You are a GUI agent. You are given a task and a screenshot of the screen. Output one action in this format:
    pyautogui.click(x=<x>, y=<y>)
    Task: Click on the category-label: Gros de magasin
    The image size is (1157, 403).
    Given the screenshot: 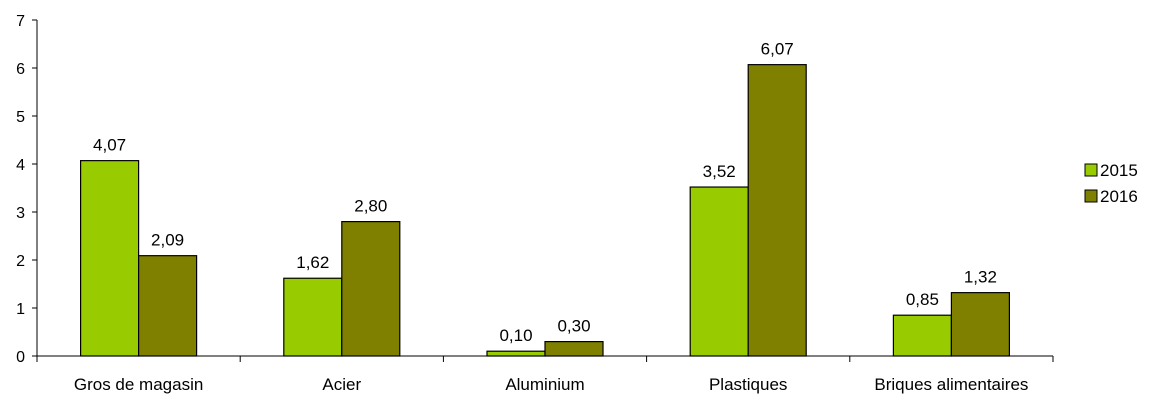 What is the action you would take?
    pyautogui.click(x=138, y=384)
    